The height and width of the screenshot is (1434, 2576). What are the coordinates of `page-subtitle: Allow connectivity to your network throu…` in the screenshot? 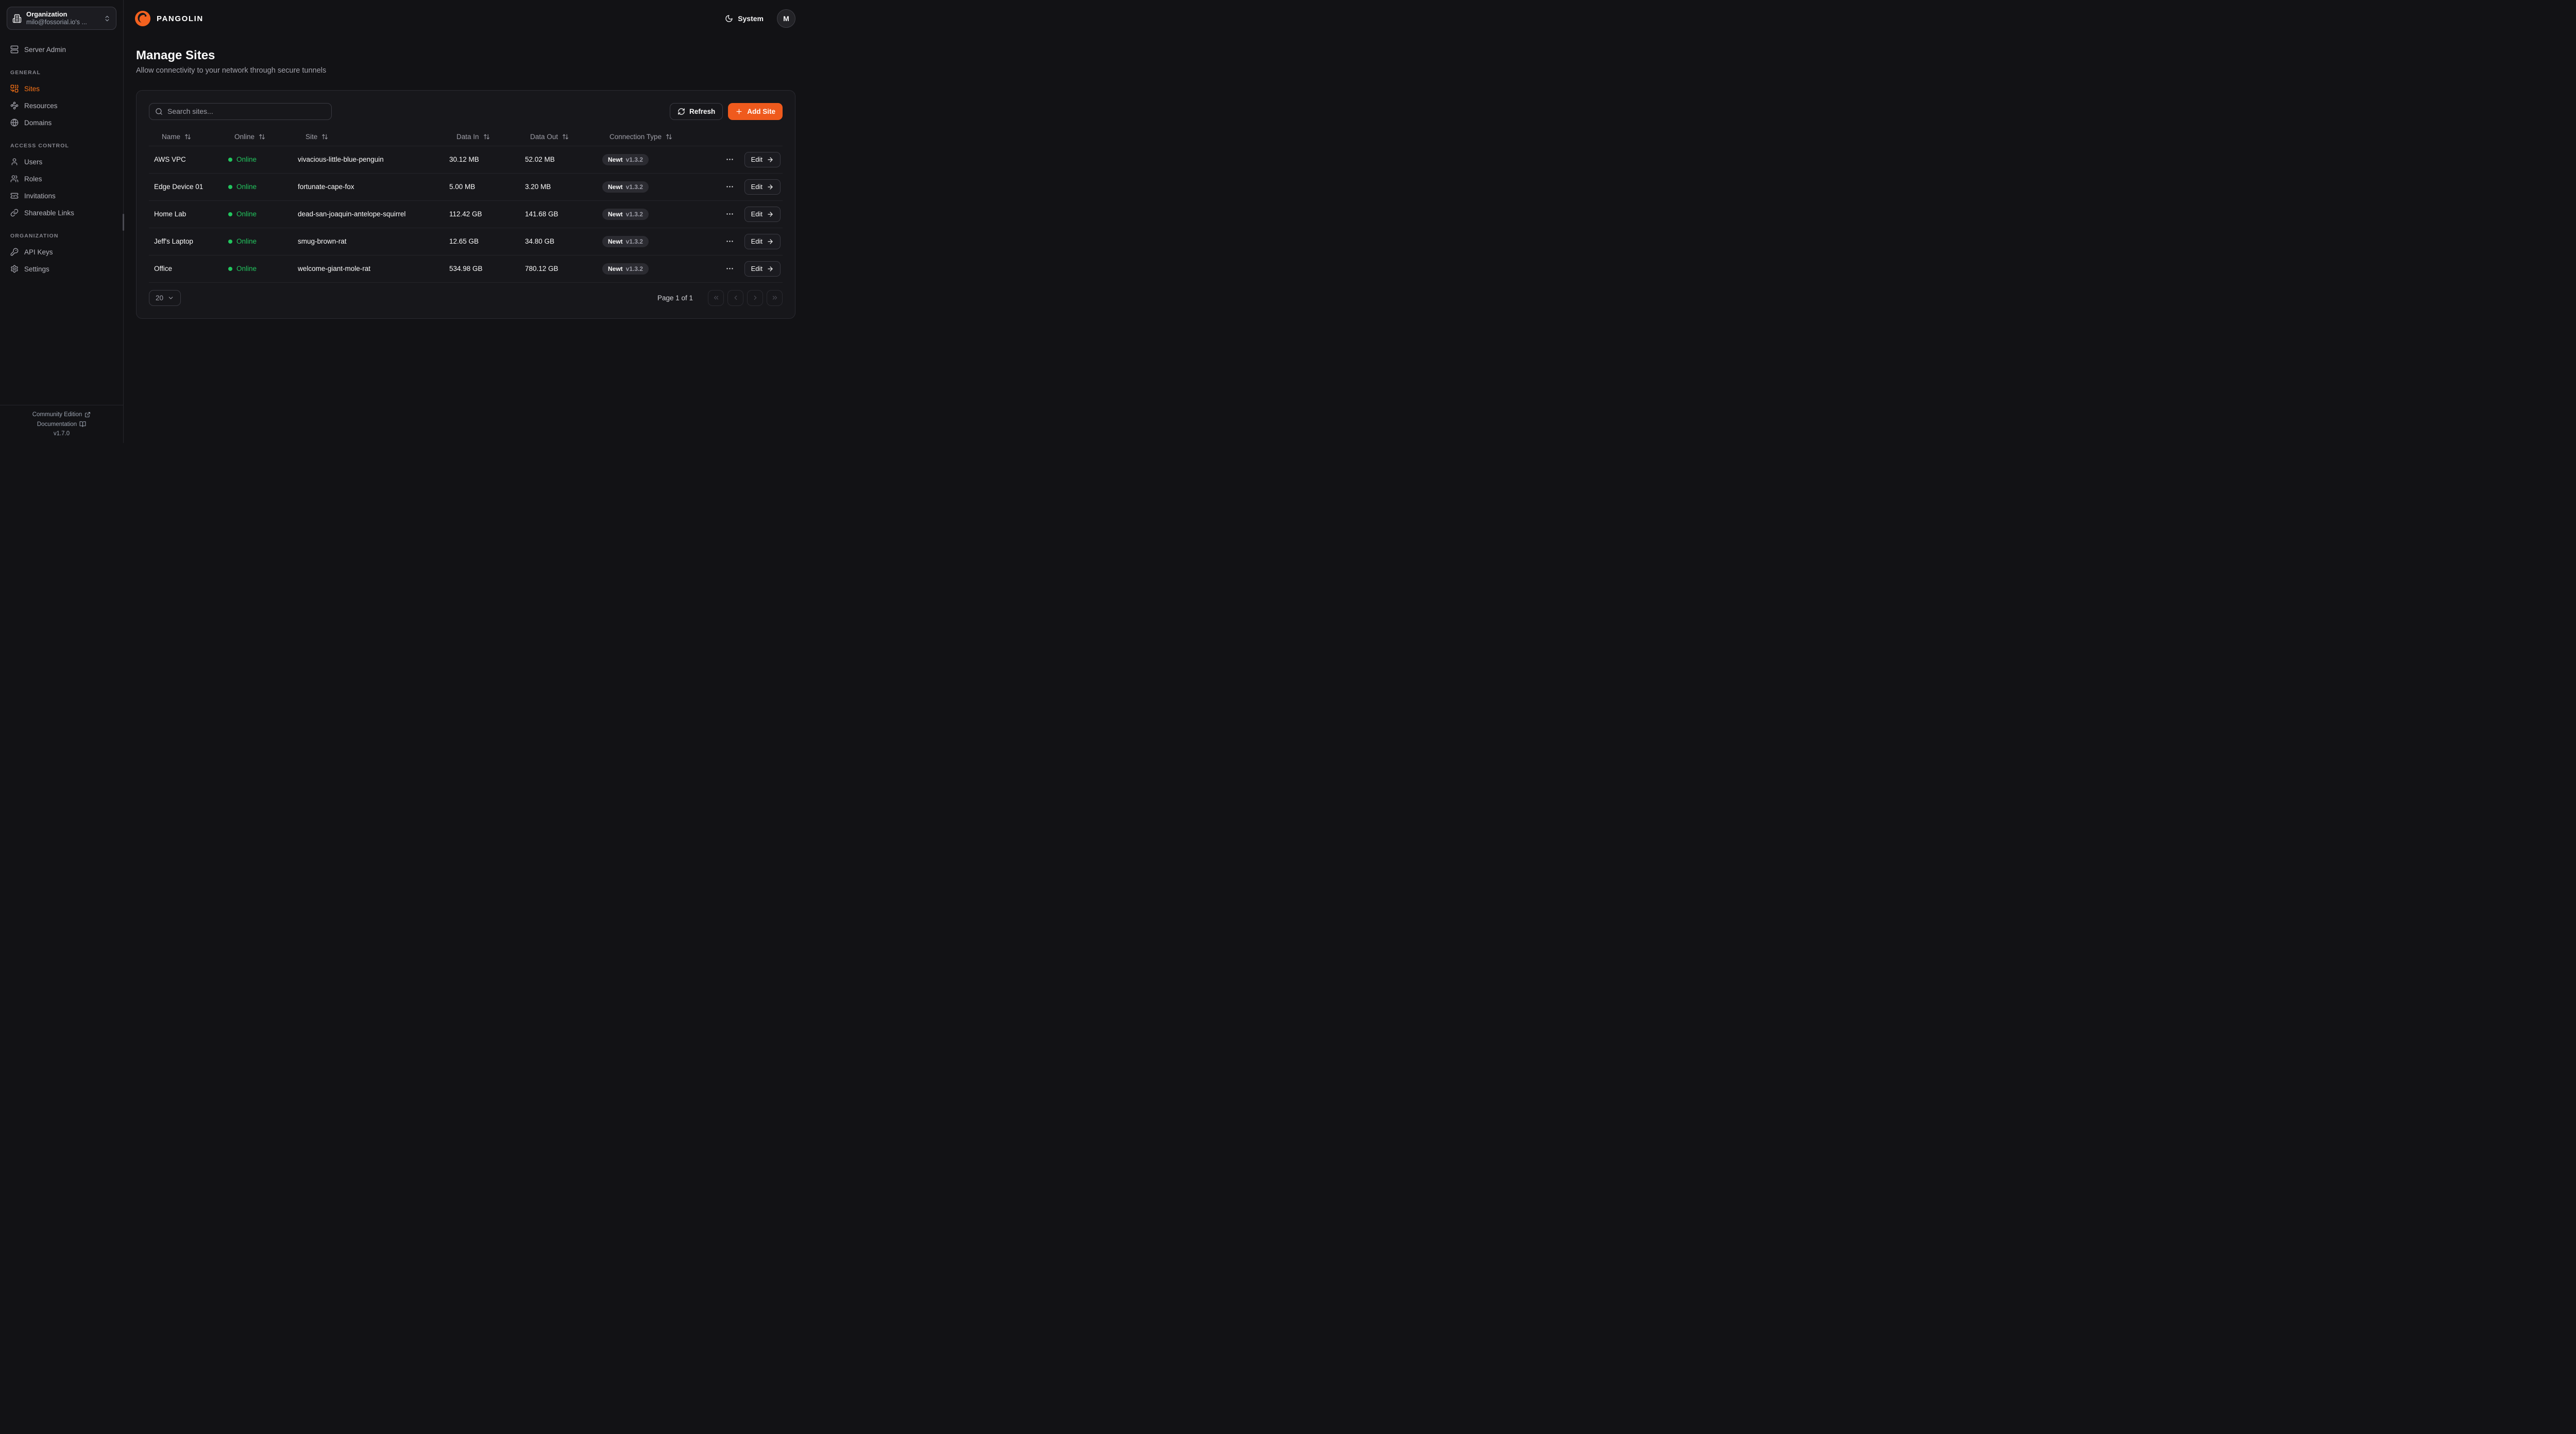 It's located at (231, 70).